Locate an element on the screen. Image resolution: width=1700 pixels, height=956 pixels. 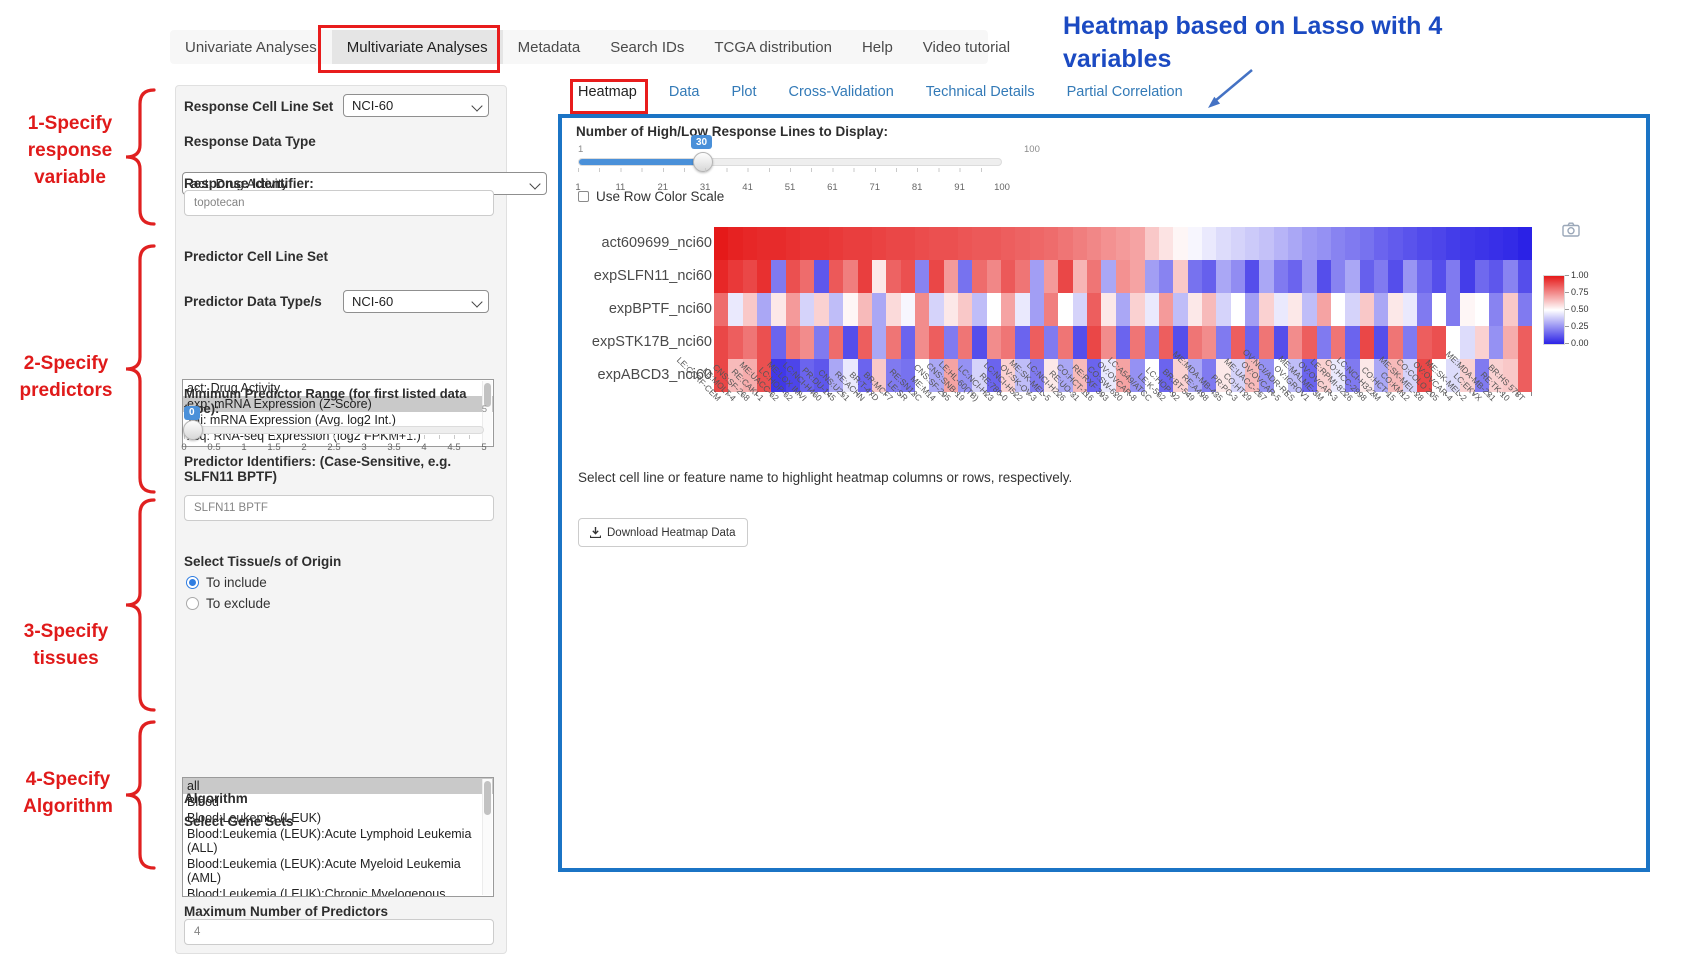
nav-help: Help is located at coordinates (877, 47).